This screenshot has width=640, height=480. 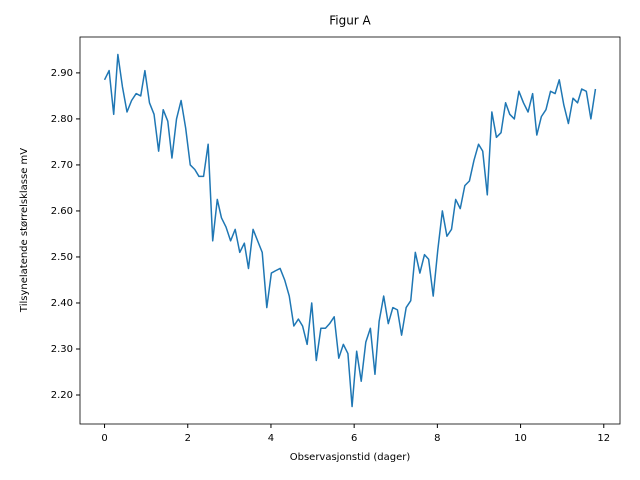 I want to click on y-axis-label: Tilsynelatende størrelsklasse mV, so click(x=24, y=230).